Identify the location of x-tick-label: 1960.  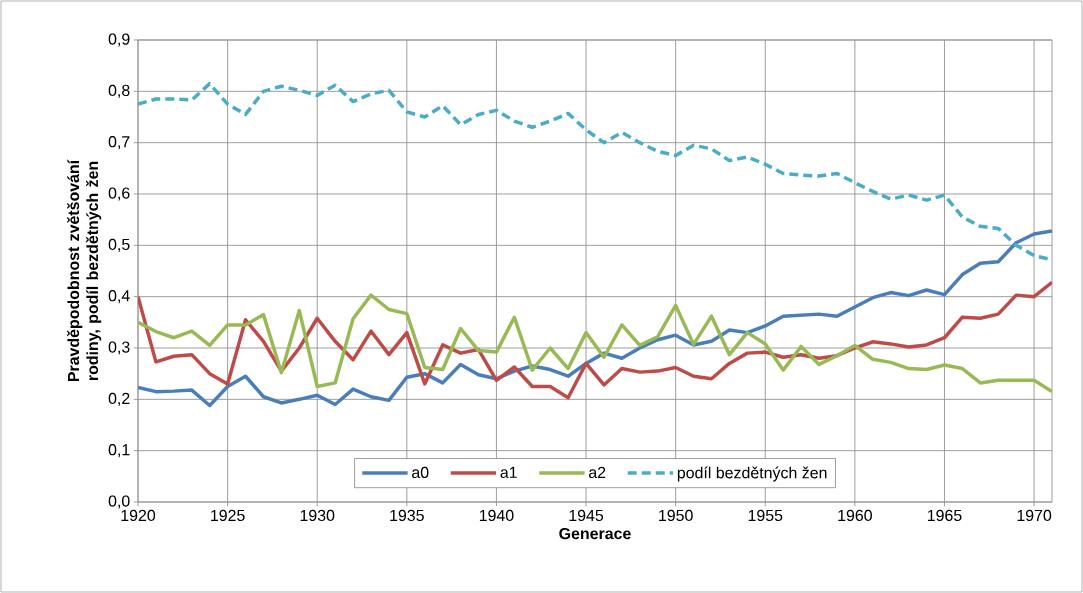
(855, 515).